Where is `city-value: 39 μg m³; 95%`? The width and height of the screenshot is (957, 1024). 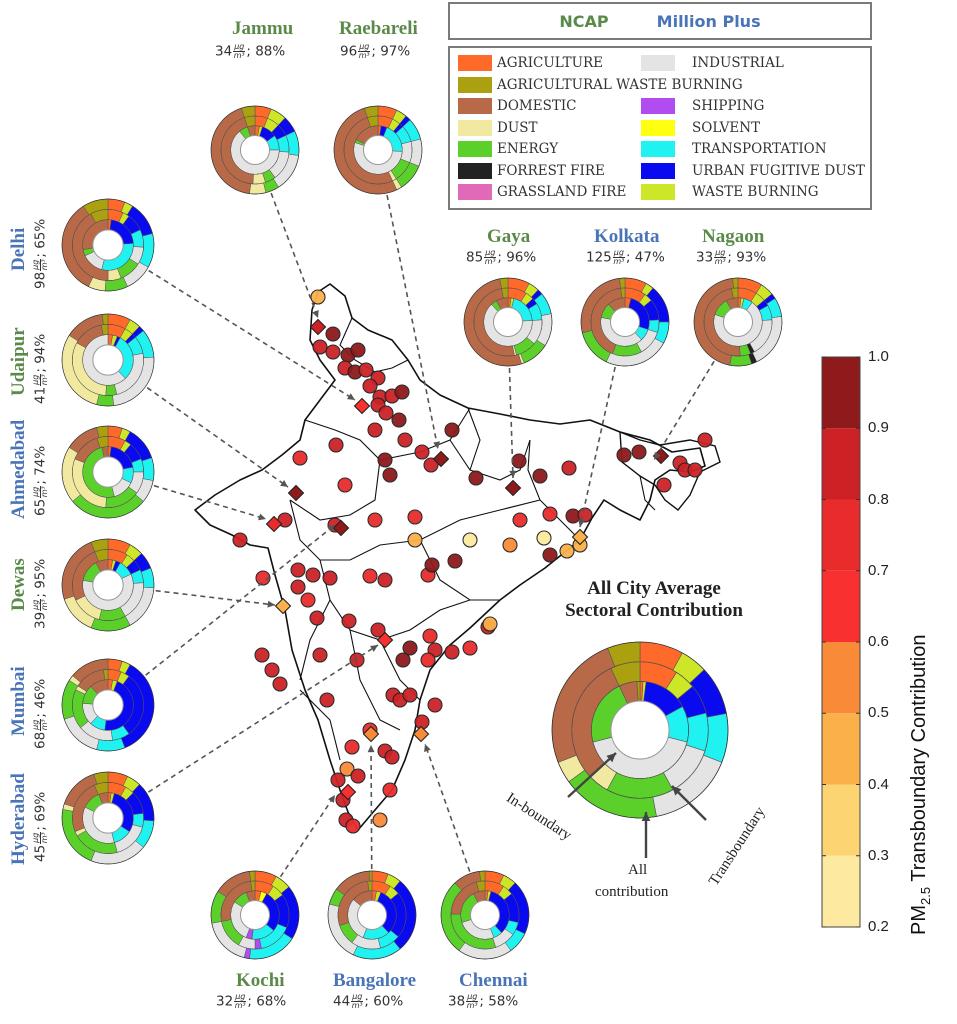
city-value: 39 μg m³; 95% is located at coordinates (40, 593).